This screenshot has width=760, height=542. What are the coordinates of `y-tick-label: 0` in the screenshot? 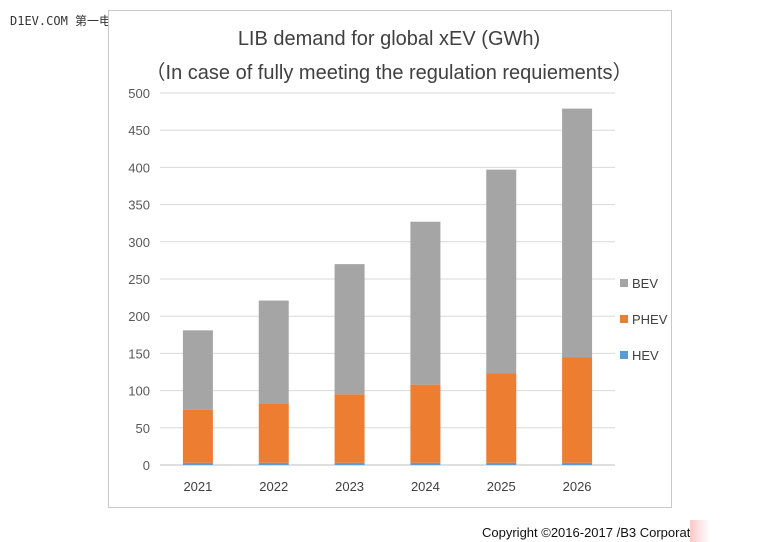 It's located at (146, 465).